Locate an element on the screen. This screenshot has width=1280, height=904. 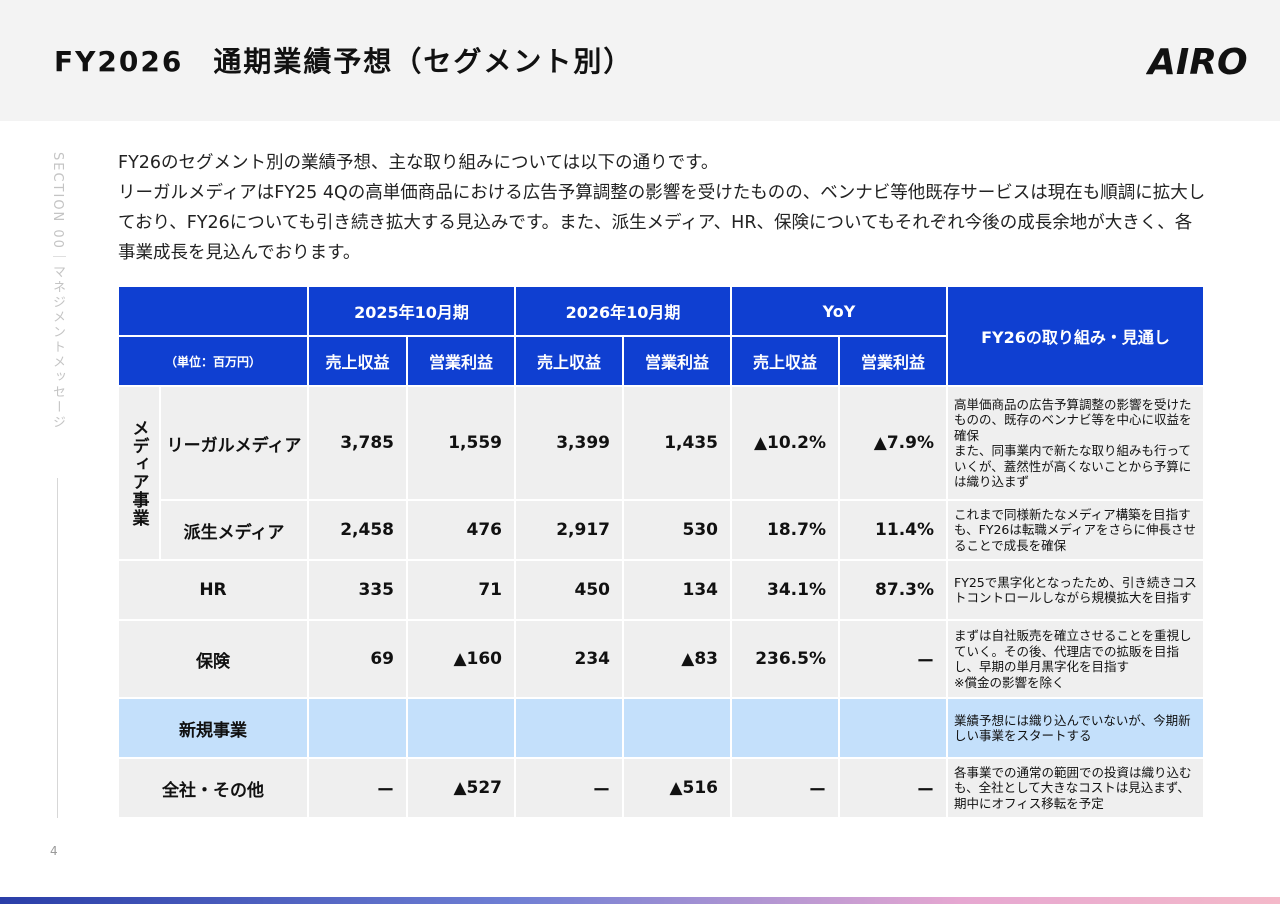
value-cell: 234 is located at coordinates (569, 659).